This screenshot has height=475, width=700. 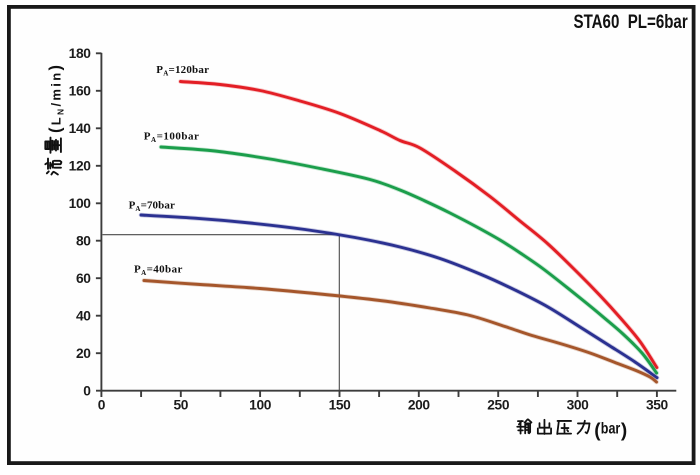 I want to click on svg-text: PA=120bar, so click(x=182, y=71).